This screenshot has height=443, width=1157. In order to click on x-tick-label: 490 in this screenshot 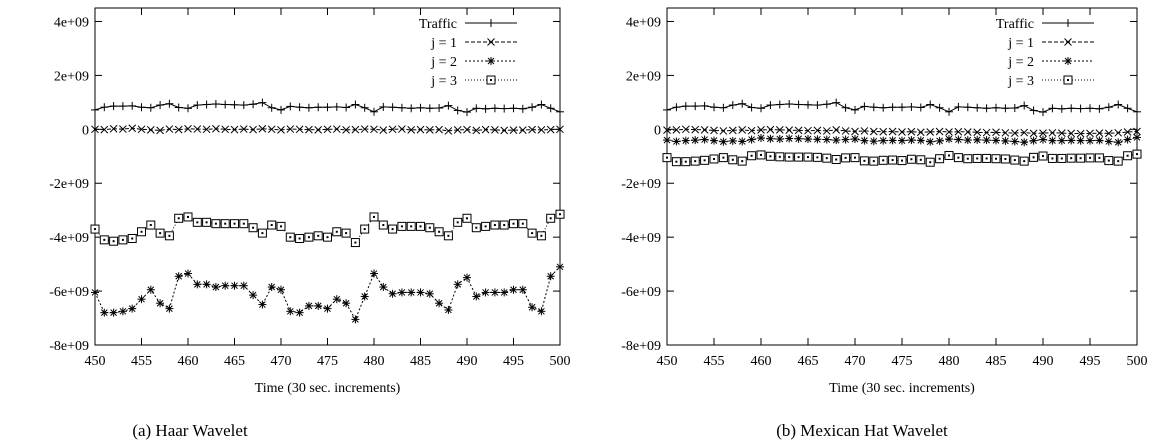, I will do `click(1043, 361)`.